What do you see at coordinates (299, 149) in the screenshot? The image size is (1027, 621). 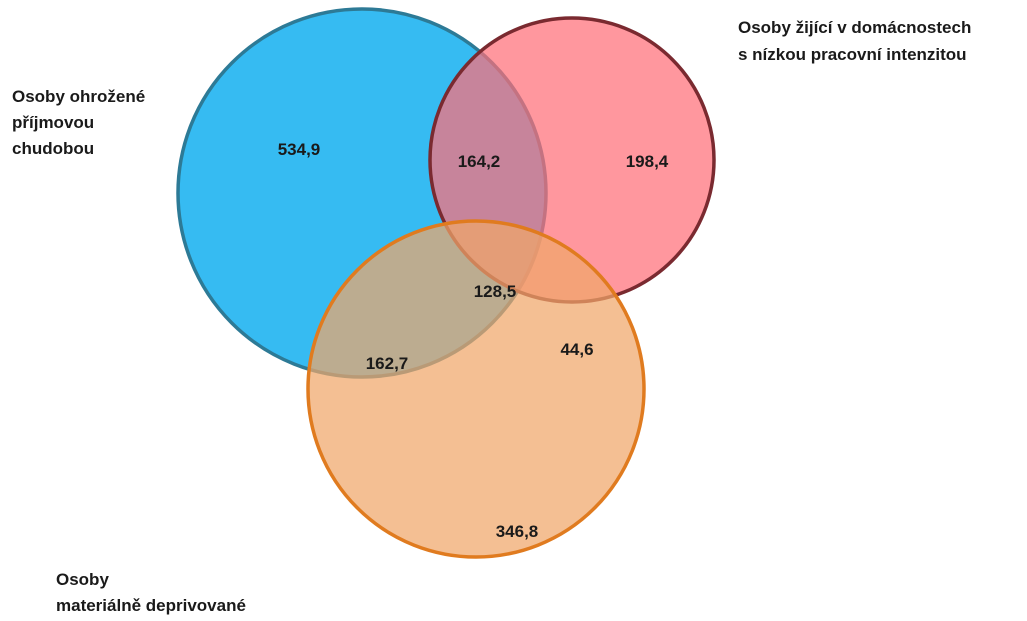 I see `value-poverty-only: 534,9` at bounding box center [299, 149].